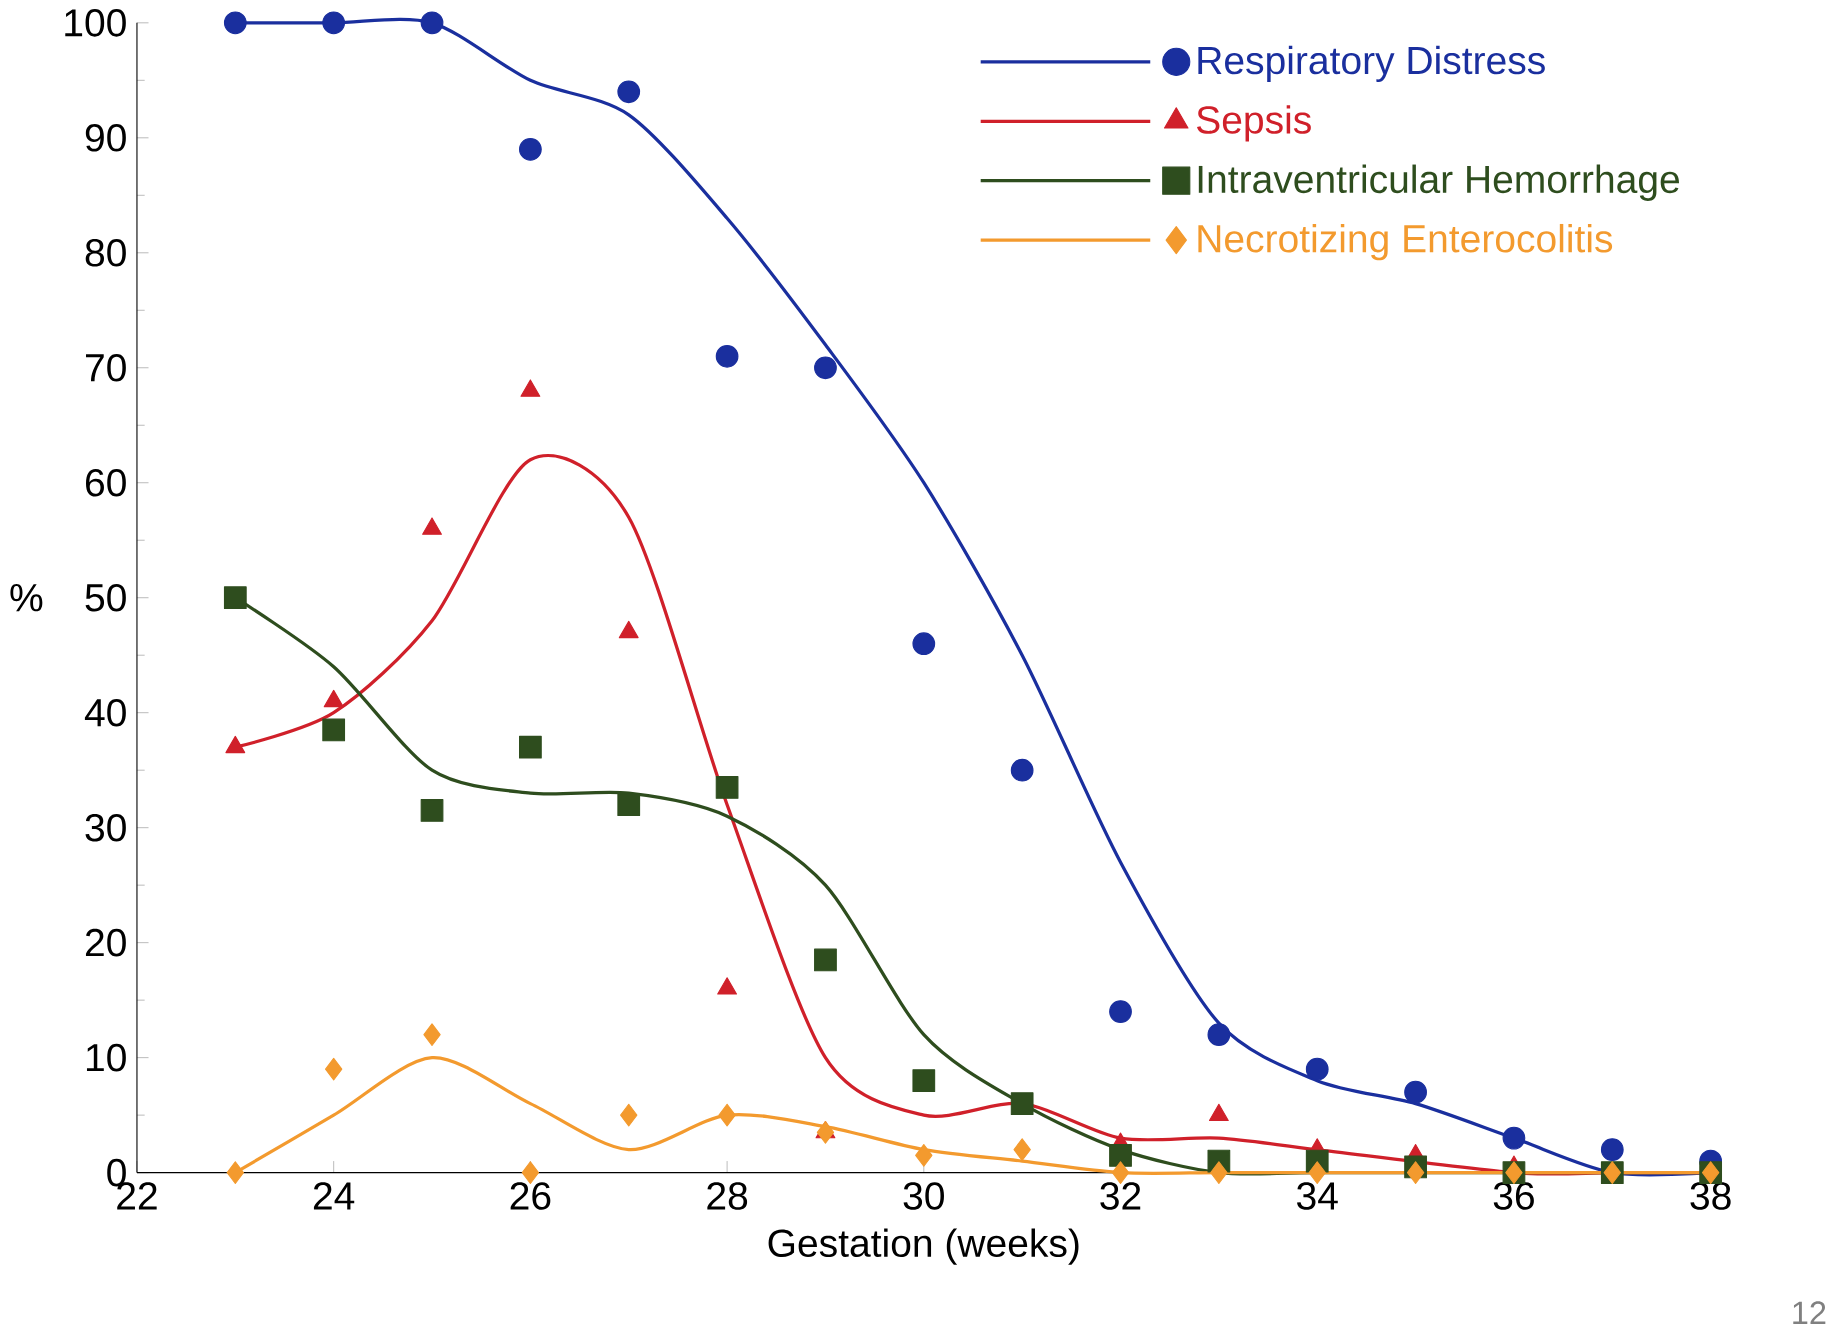 The image size is (1836, 1333). Describe the element at coordinates (1405, 242) in the screenshot. I see `legend-label: Necrotizing Enterocolitis` at that location.